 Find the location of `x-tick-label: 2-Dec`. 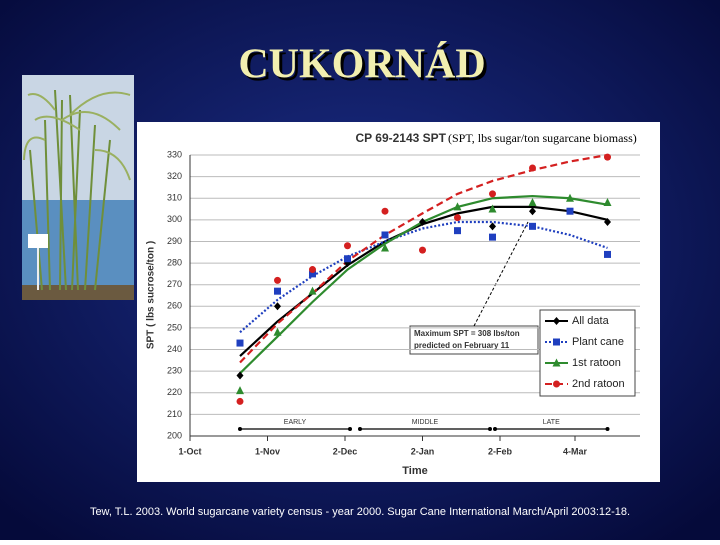

x-tick-label: 2-Dec is located at coordinates (345, 451).